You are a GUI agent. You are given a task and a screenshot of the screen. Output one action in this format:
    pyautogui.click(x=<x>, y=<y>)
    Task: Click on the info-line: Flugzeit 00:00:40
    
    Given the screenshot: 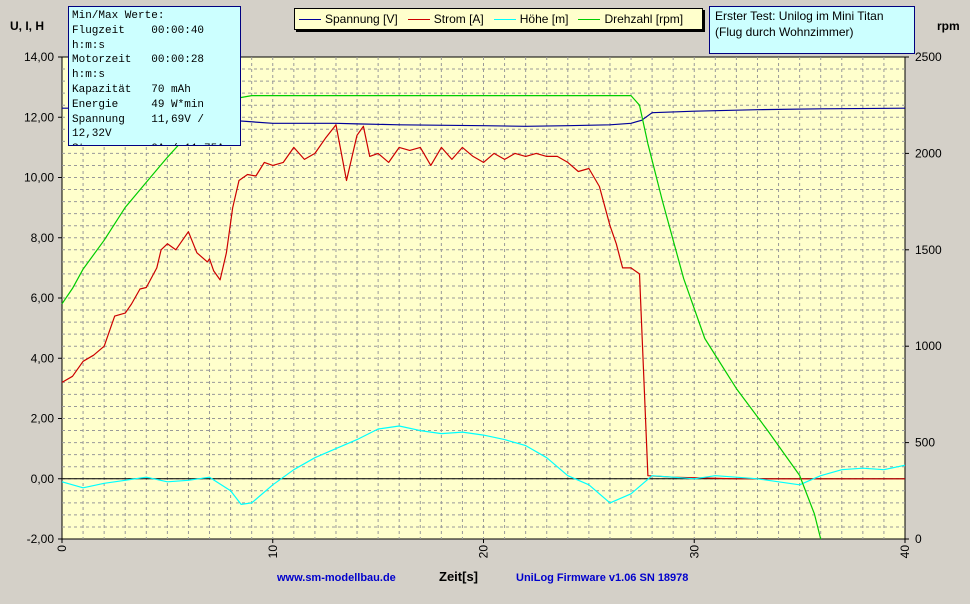 What is the action you would take?
    pyautogui.click(x=138, y=30)
    